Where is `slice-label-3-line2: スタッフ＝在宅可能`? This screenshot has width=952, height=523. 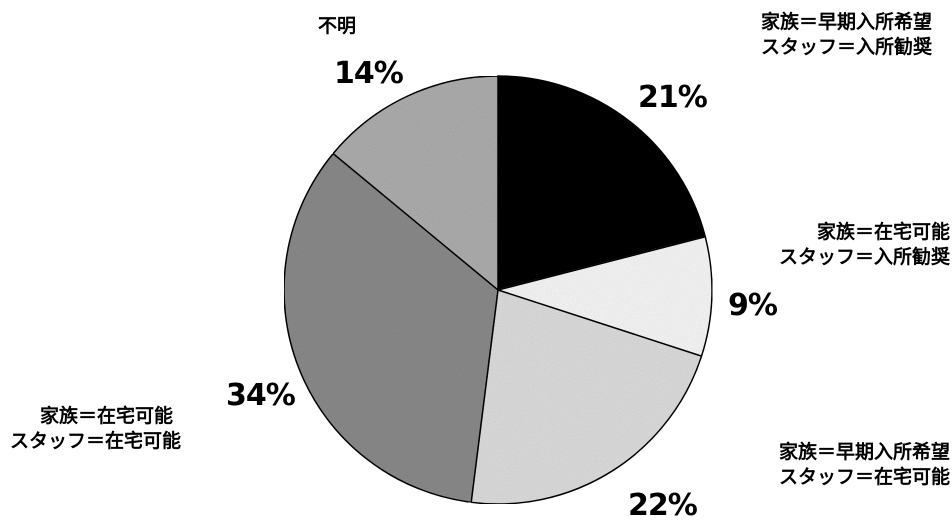 slice-label-3-line2: スタッフ＝在宅可能 is located at coordinates (96, 441).